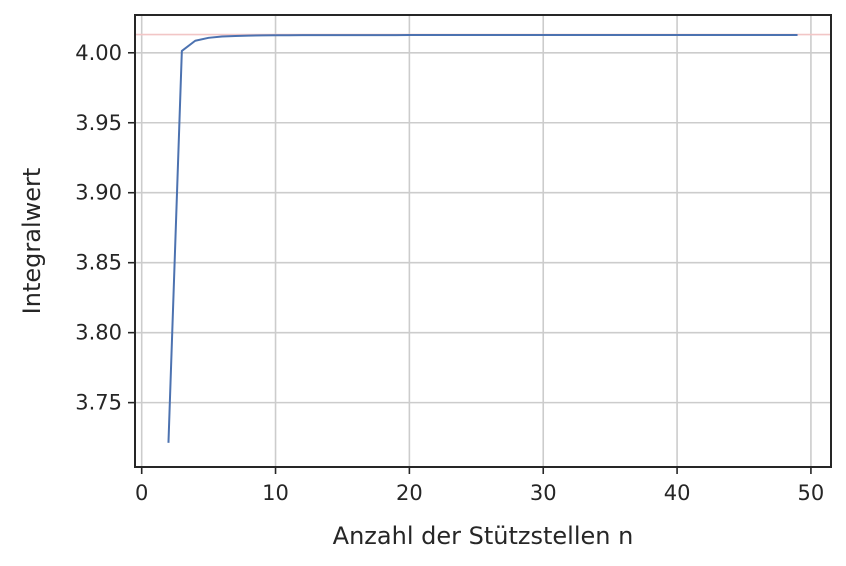 The width and height of the screenshot is (846, 566). I want to click on x-axis-ticks: 0 10 20 30 40 50, so click(479, 486).